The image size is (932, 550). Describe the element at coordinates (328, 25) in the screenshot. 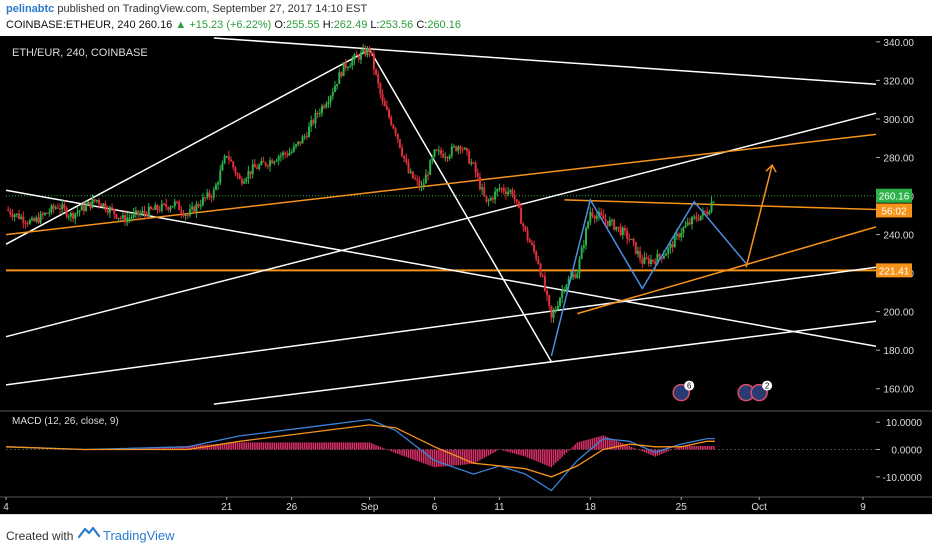

I see `high-label: H:` at that location.